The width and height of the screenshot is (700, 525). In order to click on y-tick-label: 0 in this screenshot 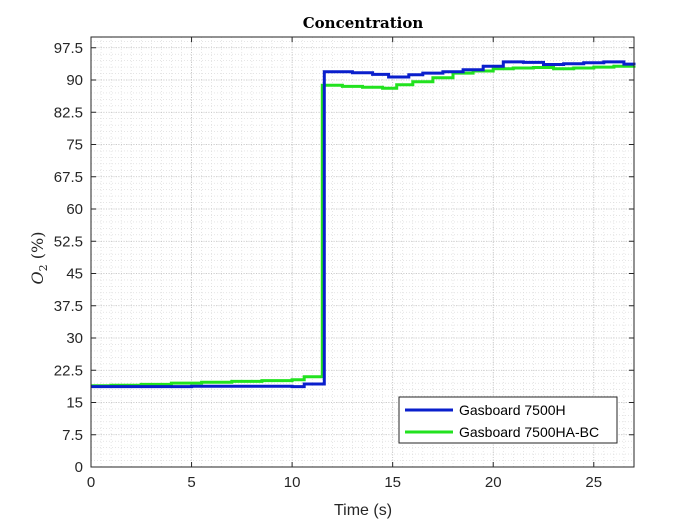, I will do `click(79, 467)`.